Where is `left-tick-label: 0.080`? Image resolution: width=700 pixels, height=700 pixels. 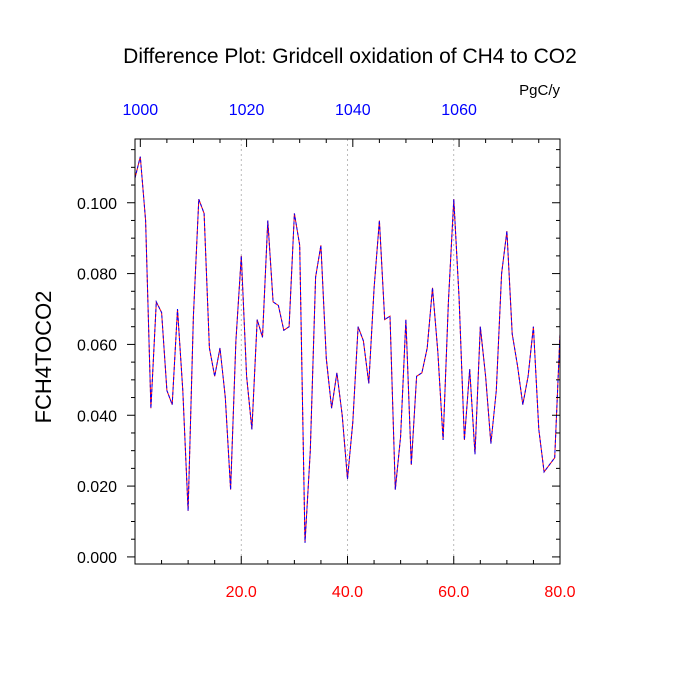
left-tick-label: 0.080 is located at coordinates (97, 275).